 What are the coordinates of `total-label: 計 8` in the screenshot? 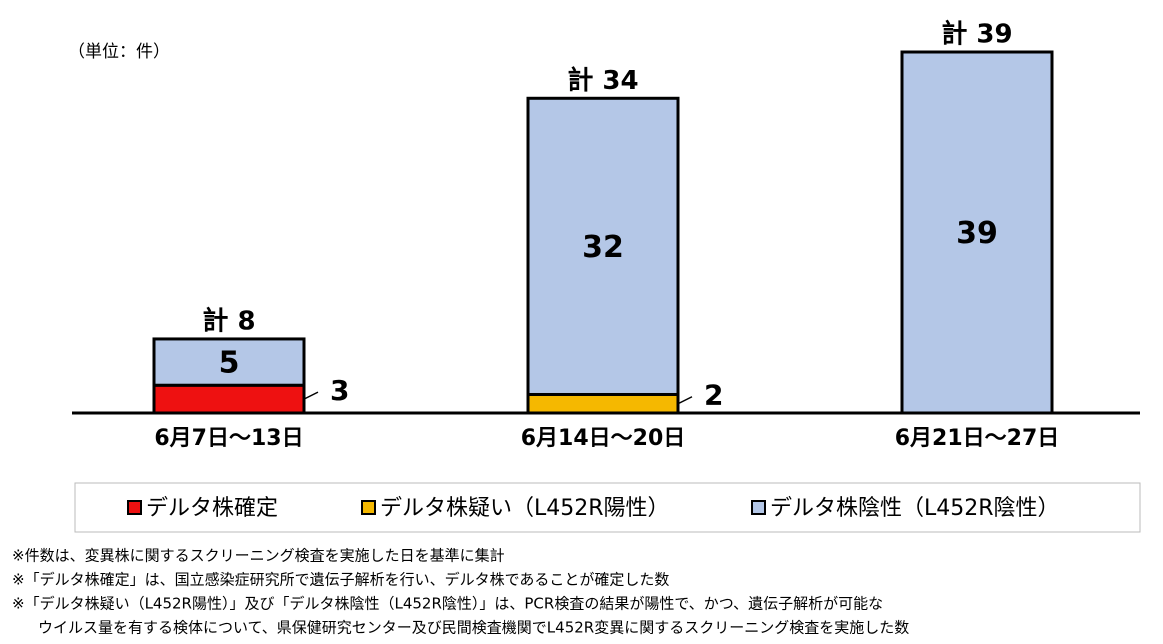 It's located at (228, 320).